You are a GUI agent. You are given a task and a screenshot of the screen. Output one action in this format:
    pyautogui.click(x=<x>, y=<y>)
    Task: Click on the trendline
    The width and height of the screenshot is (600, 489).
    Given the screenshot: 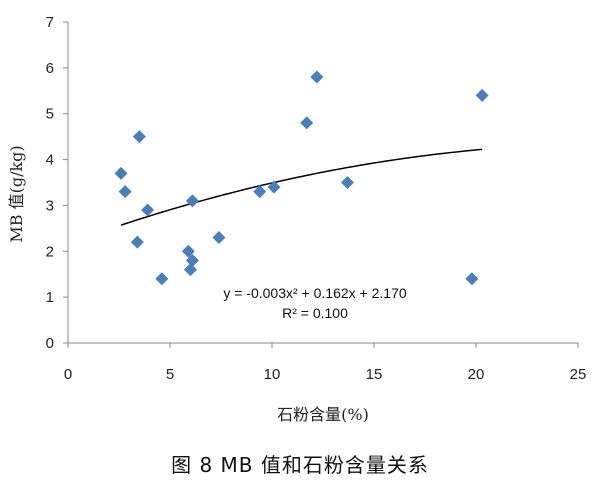 What is the action you would take?
    pyautogui.click(x=301, y=187)
    